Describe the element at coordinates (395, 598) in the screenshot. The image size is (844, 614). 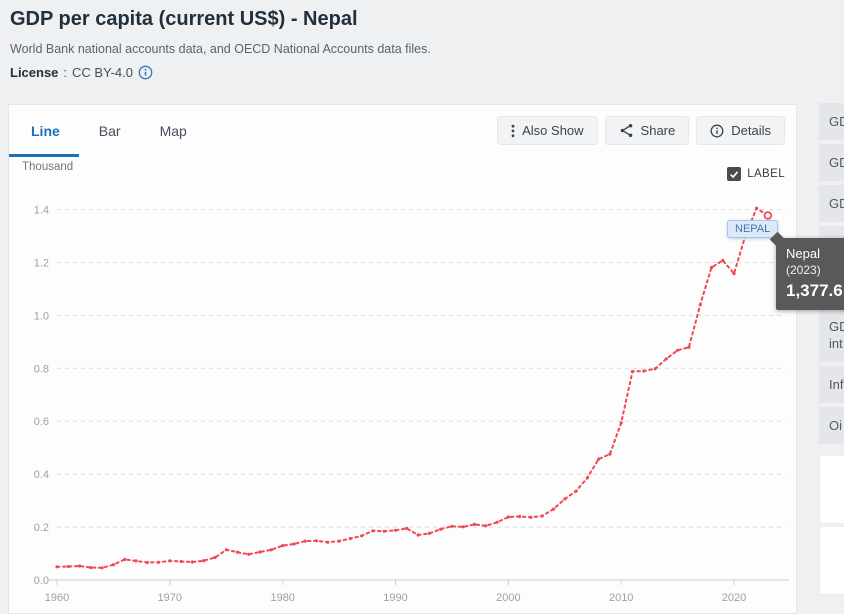
I see `svg-text: 1990` at that location.